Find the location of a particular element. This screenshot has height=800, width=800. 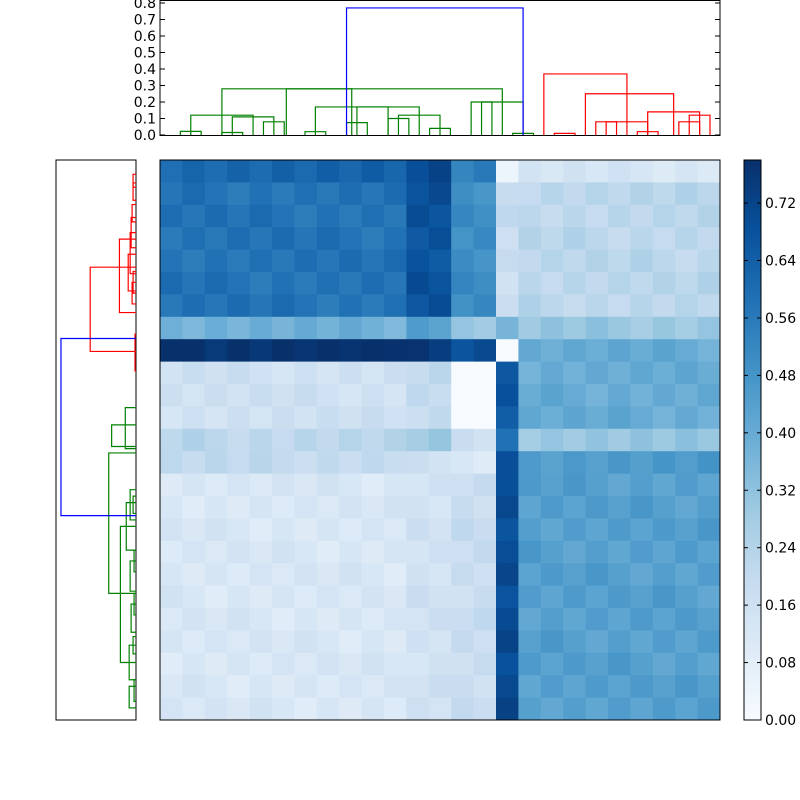

colorbar-gradient is located at coordinates (752, 440).